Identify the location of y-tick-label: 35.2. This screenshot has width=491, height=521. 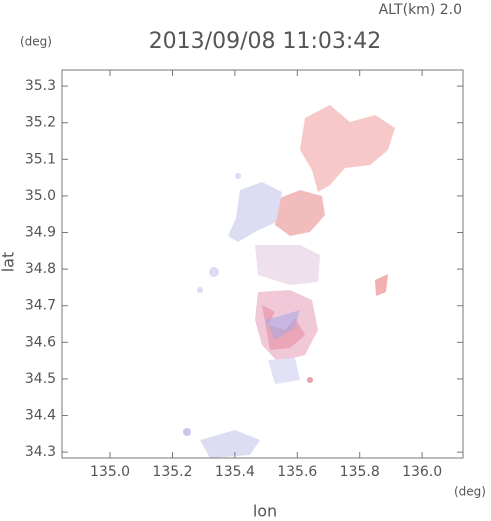
(40, 123).